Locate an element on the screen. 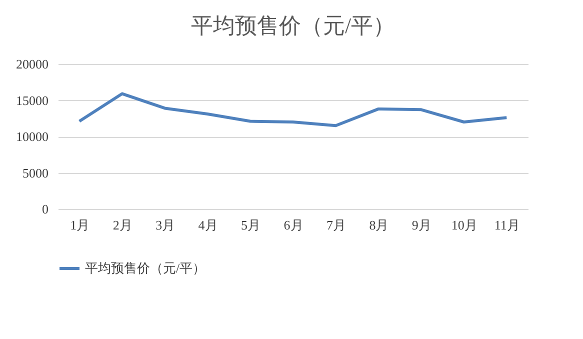 This screenshot has width=583, height=339. y-tick-label: 10000 is located at coordinates (32, 136).